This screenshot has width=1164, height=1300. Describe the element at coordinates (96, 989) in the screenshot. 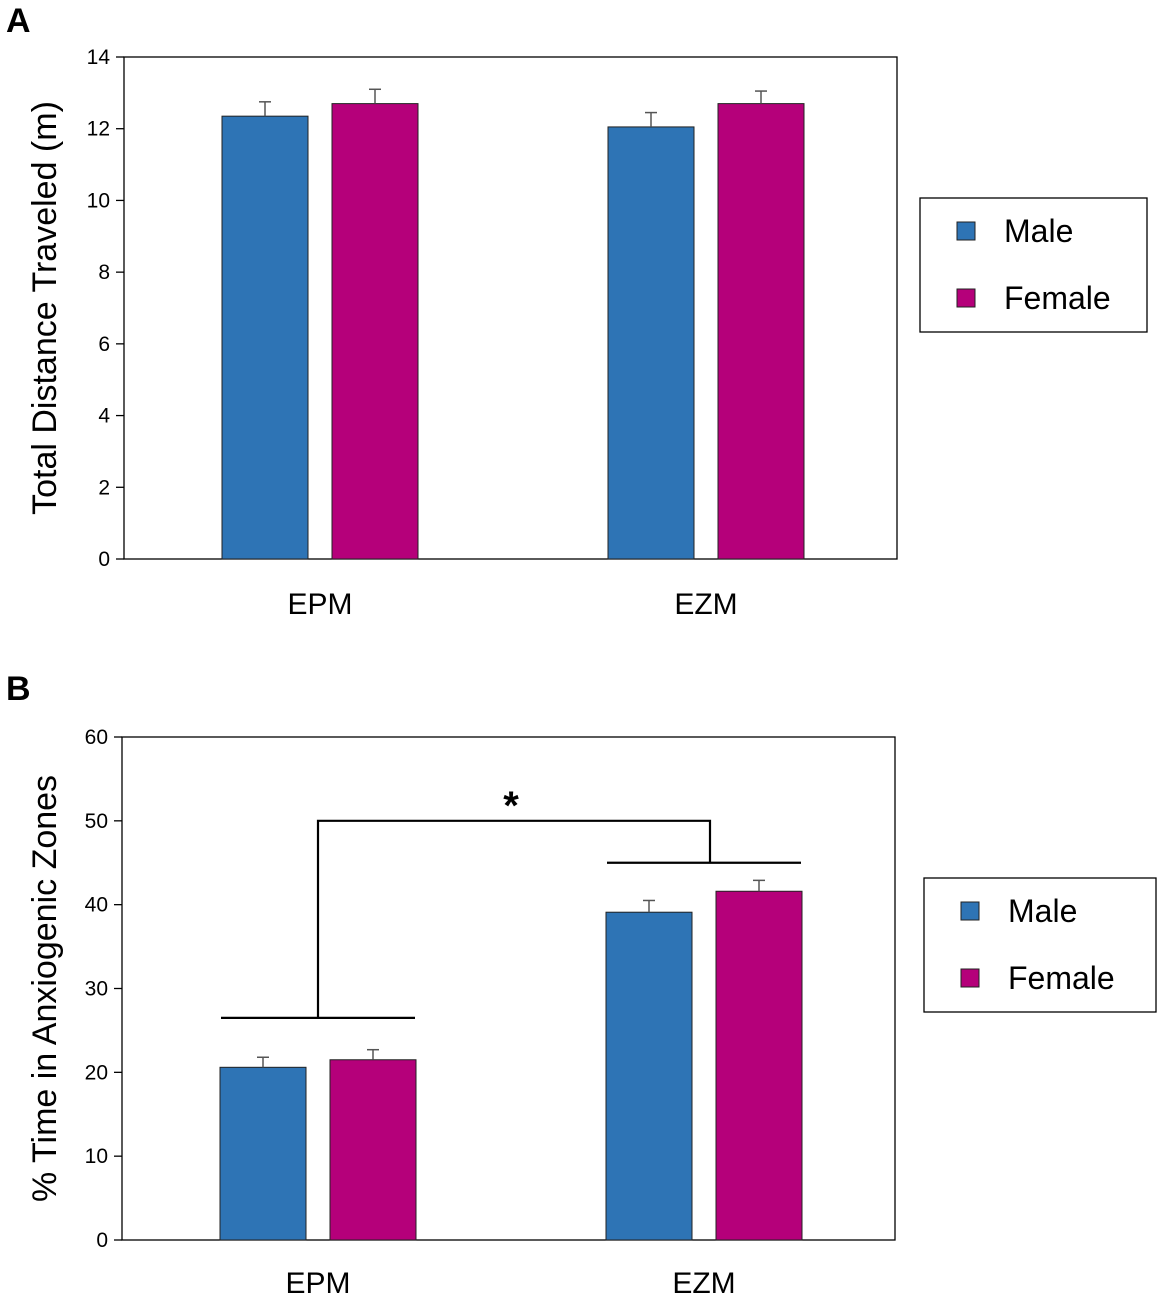

I see `y-tick-label: 30` at that location.